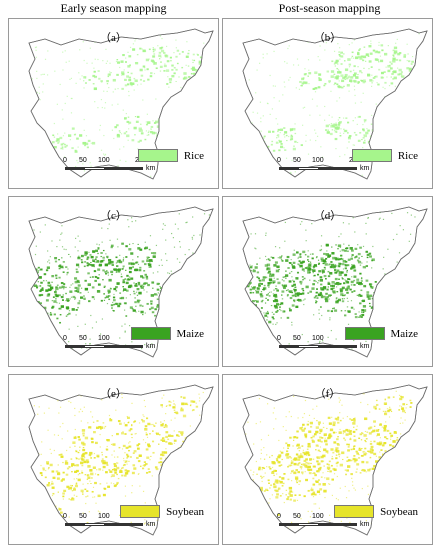 This screenshot has height=550, width=441. I want to click on map-panel-a: （a） 0 50 100 200 km Rice, so click(113, 103).